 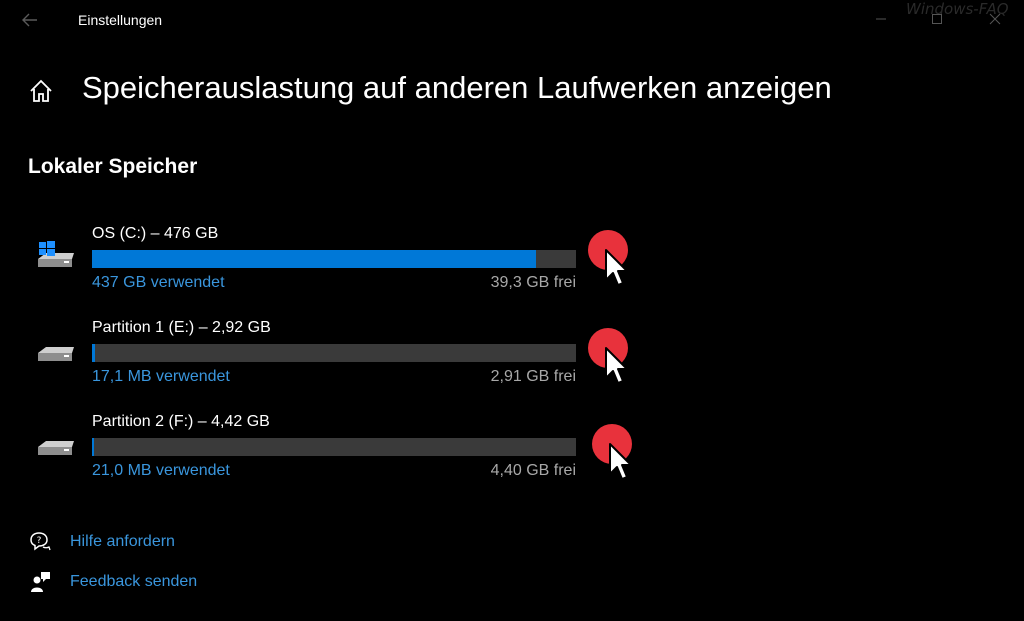 What do you see at coordinates (134, 581) in the screenshot?
I see `feedback-link-label: Feedback senden` at bounding box center [134, 581].